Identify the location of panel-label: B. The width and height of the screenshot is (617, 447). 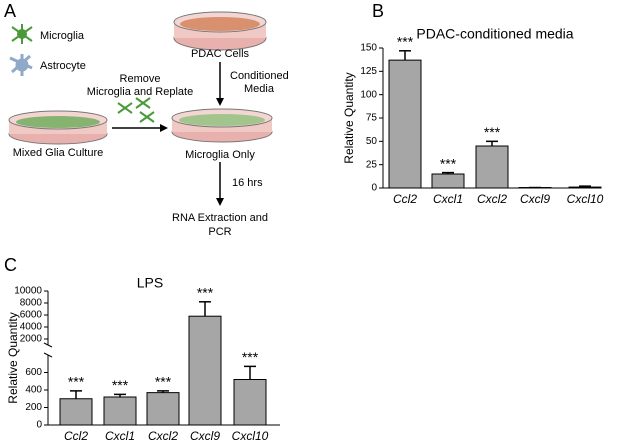
(378, 11).